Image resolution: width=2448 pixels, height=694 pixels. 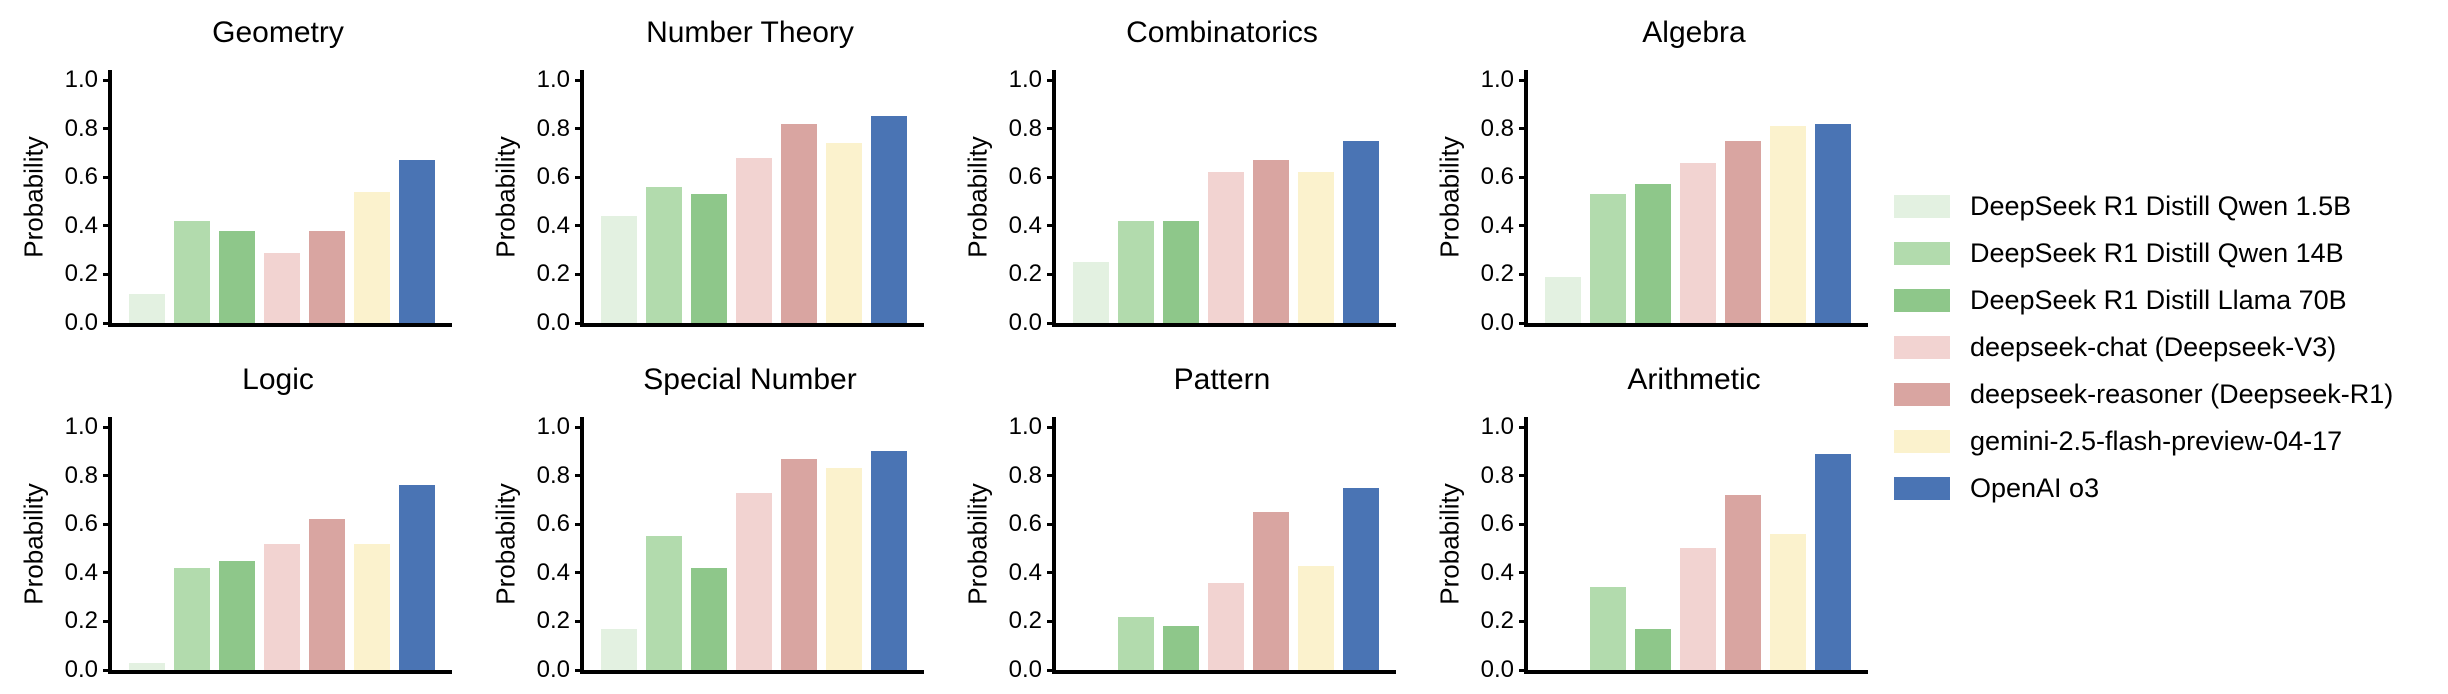 I want to click on plot-title: Combinatorics, so click(x=1222, y=32).